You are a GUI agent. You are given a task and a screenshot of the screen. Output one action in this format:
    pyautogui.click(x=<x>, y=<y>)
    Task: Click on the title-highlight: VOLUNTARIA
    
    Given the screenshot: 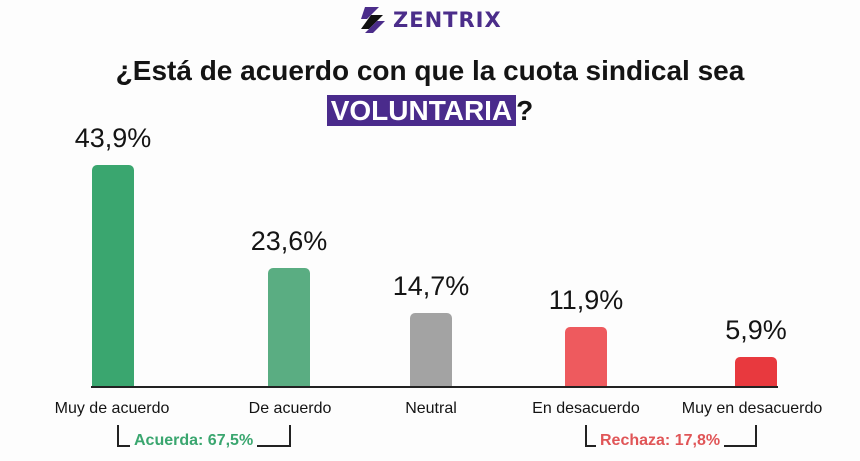 What is the action you would take?
    pyautogui.click(x=421, y=110)
    